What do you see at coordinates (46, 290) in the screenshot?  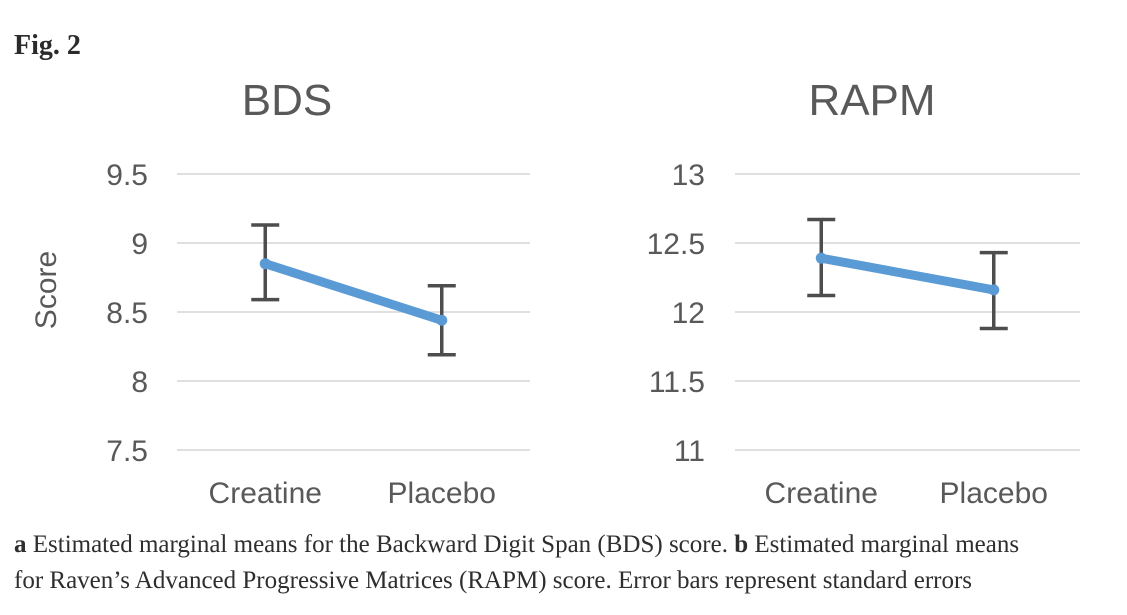 I see `y-axis-title: Score` at bounding box center [46, 290].